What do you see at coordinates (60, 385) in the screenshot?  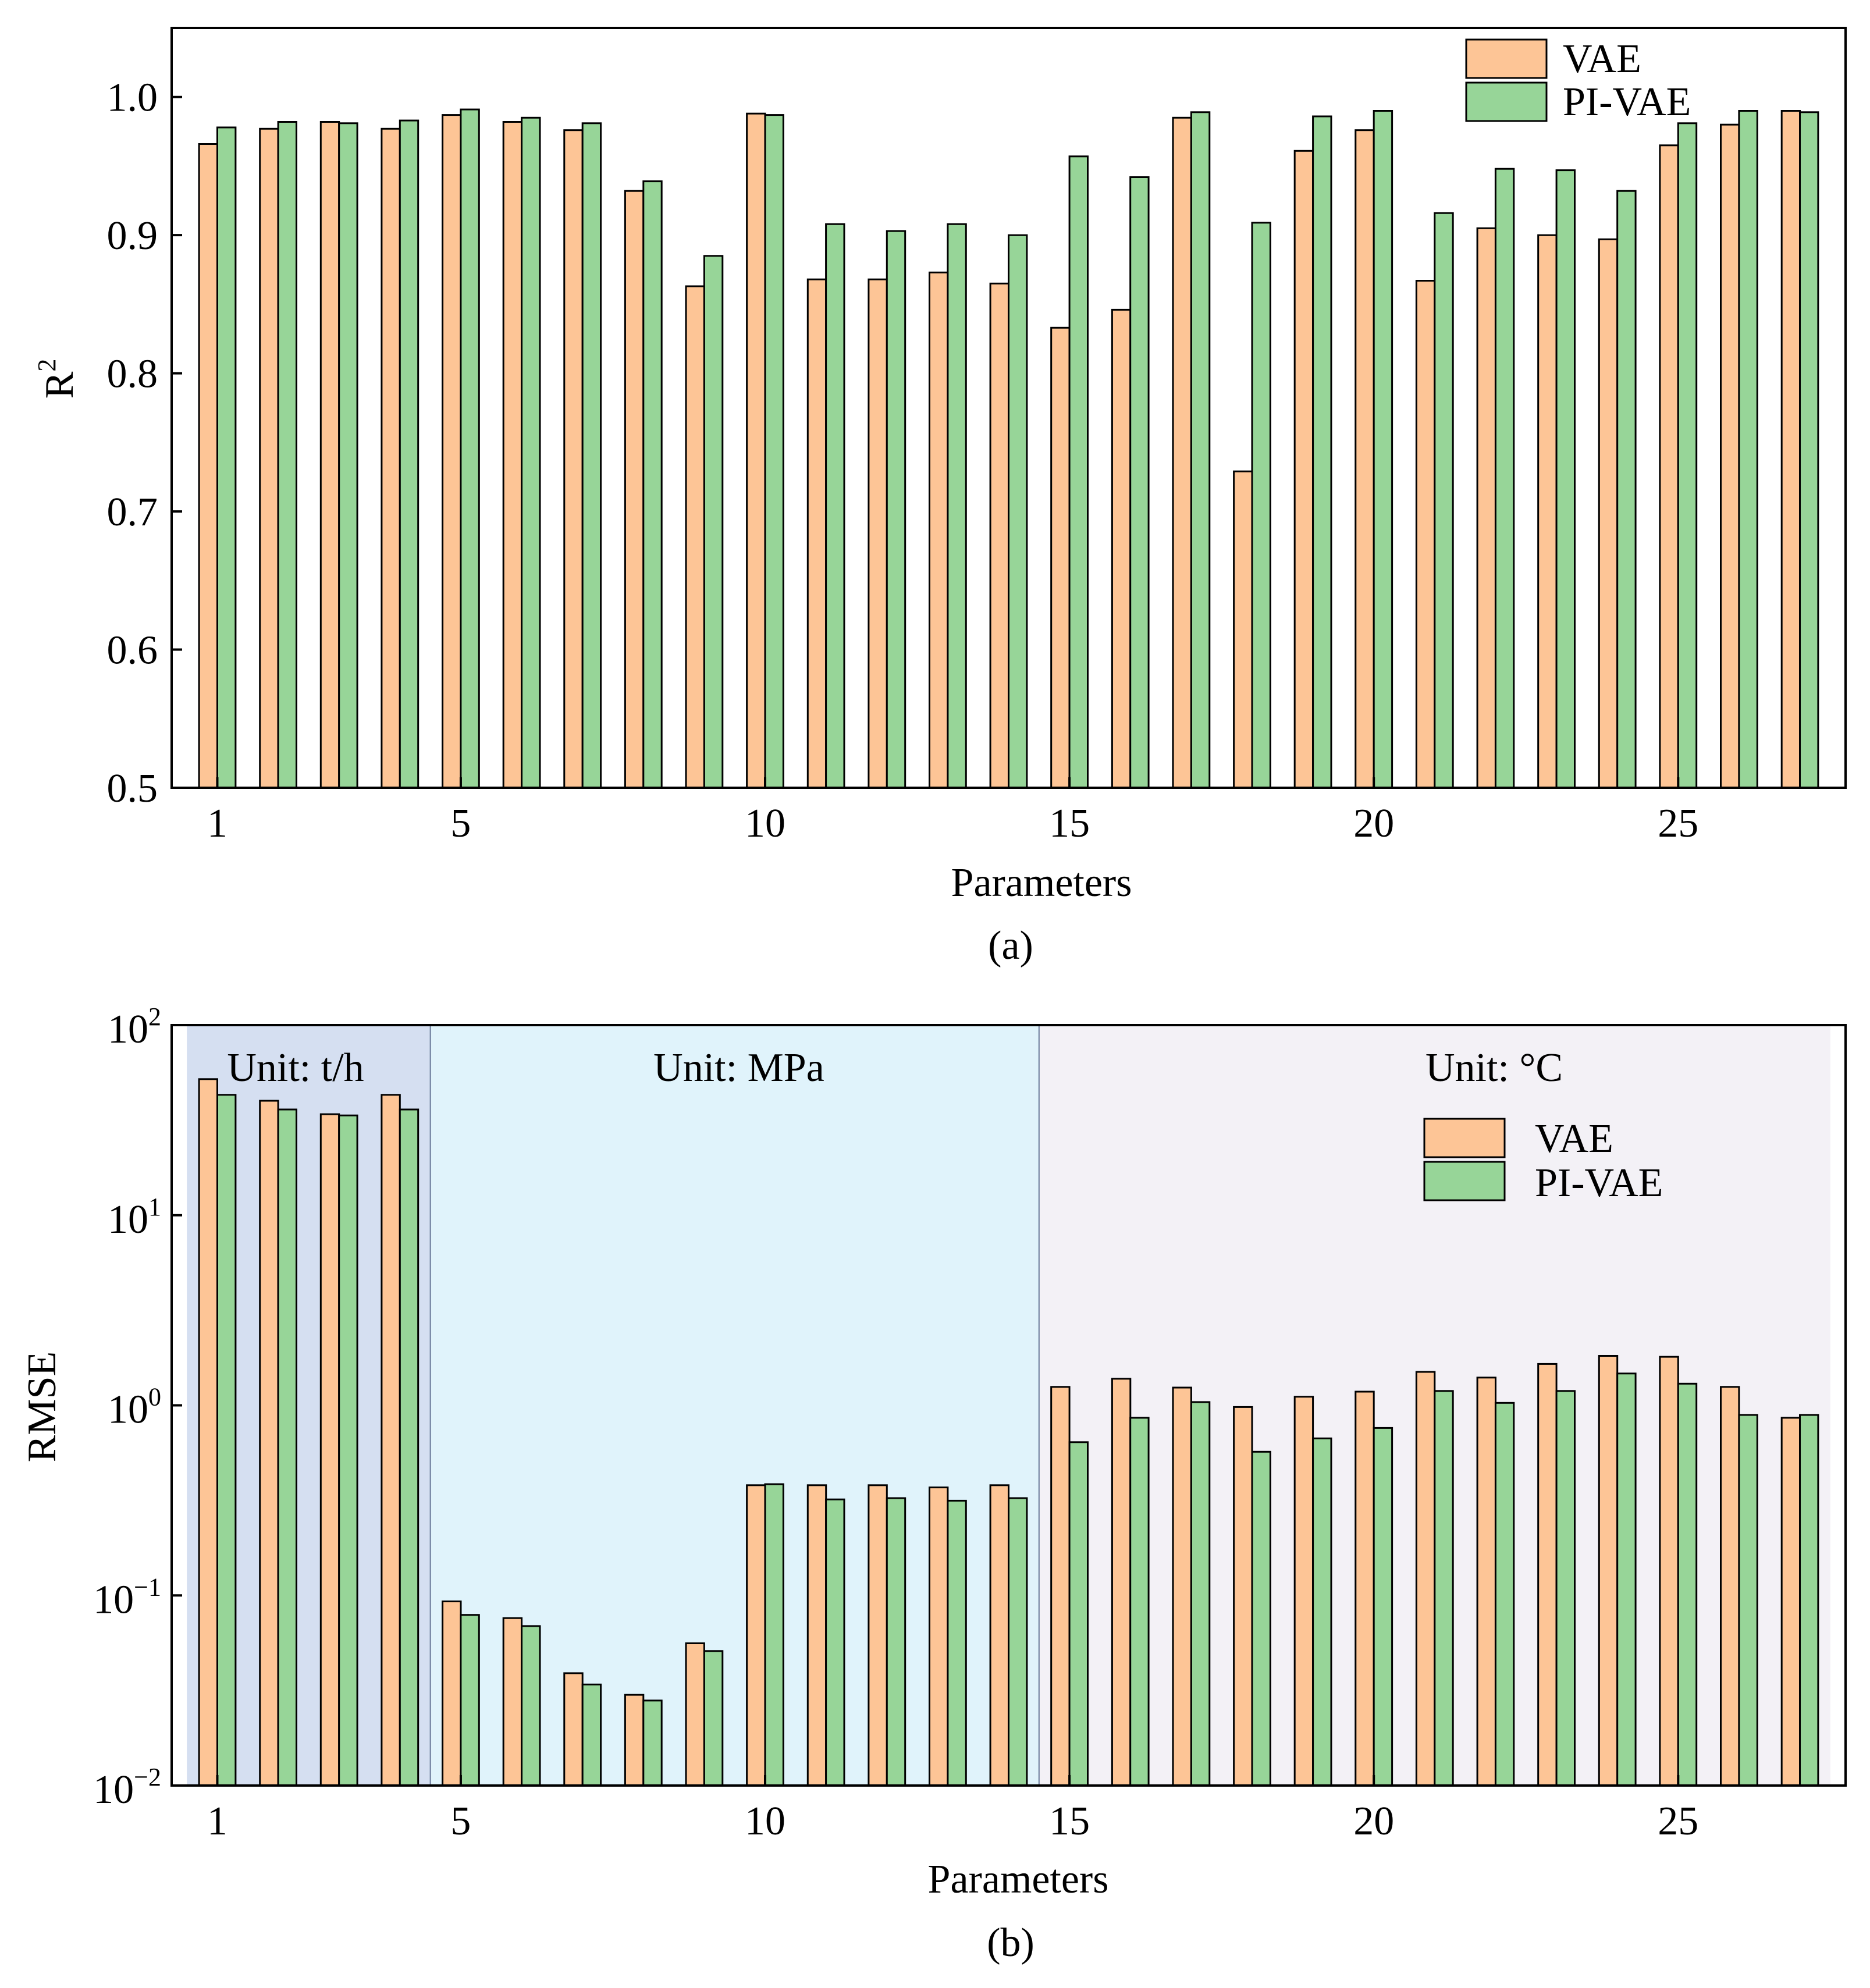 I see `y-label-base: R` at bounding box center [60, 385].